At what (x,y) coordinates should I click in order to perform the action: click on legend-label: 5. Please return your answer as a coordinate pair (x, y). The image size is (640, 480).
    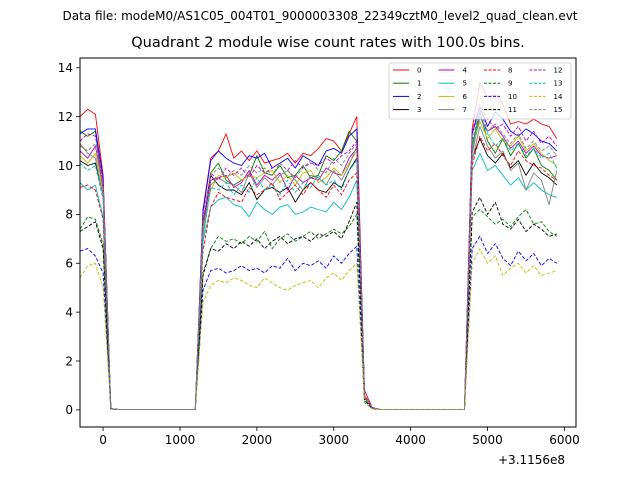
    Looking at the image, I should click on (465, 84).